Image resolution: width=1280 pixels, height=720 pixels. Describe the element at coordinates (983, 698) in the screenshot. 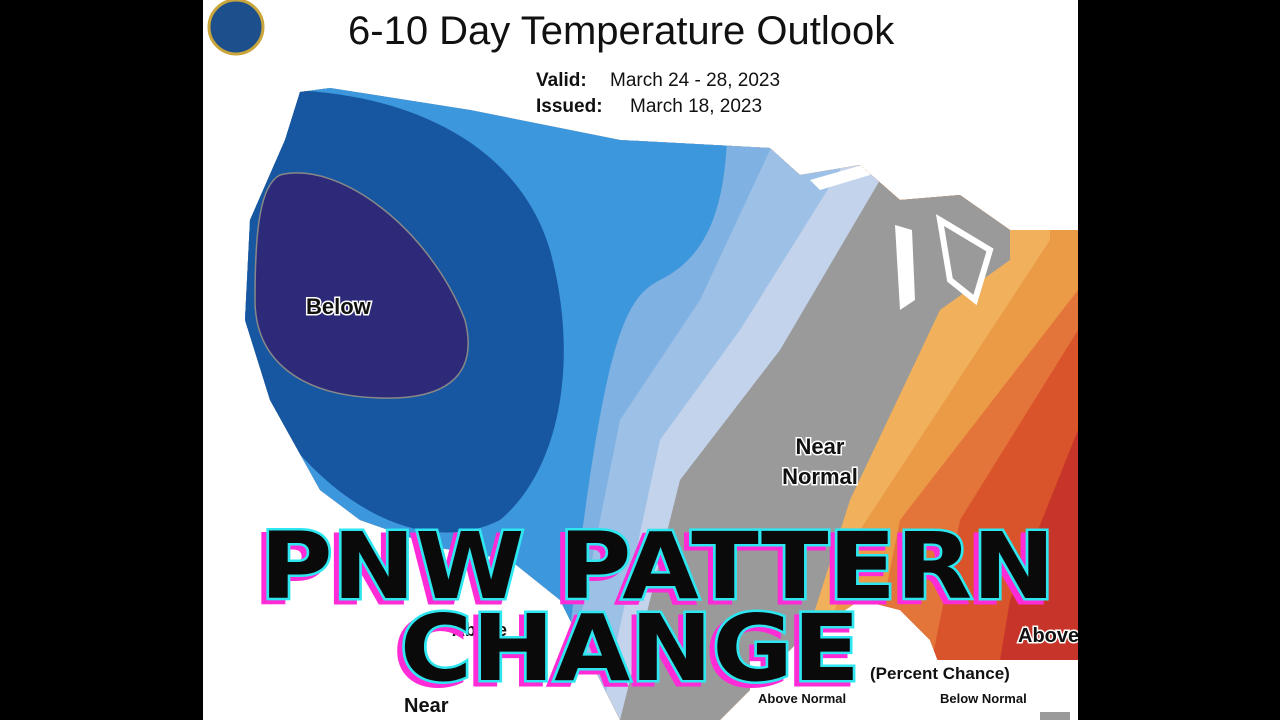

I see `legend-label: Below Normal` at that location.